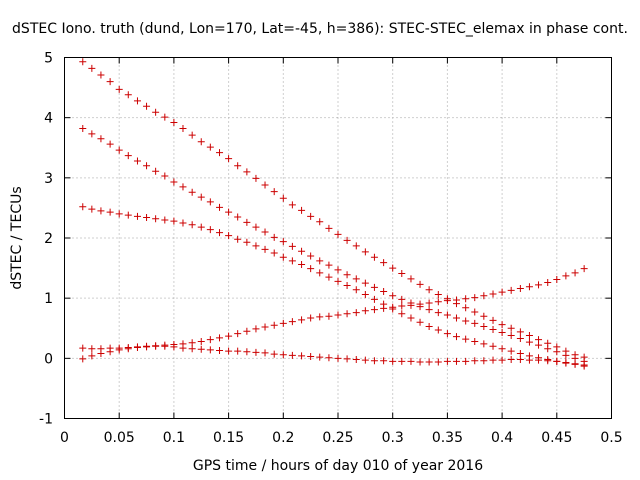  What do you see at coordinates (46, 420) in the screenshot?
I see `y-tick-label: -1` at bounding box center [46, 420].